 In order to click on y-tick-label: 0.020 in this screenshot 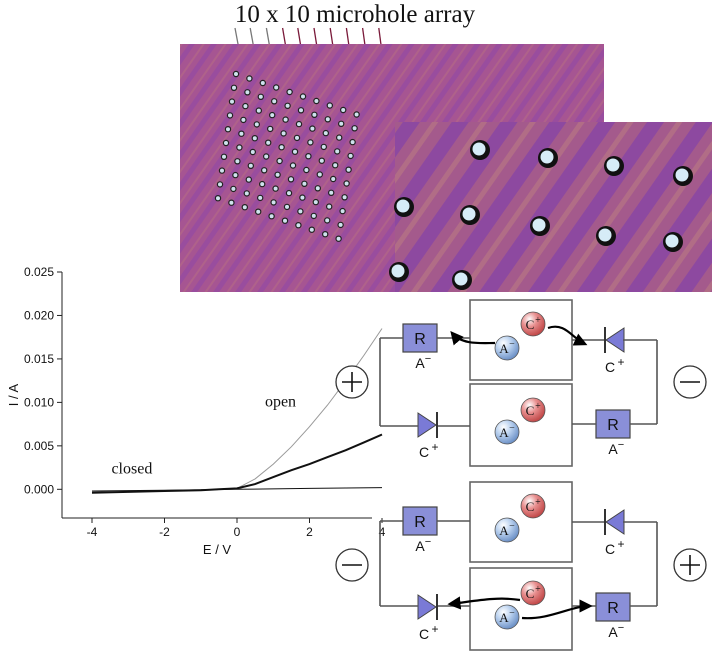, I will do `click(39, 315)`.